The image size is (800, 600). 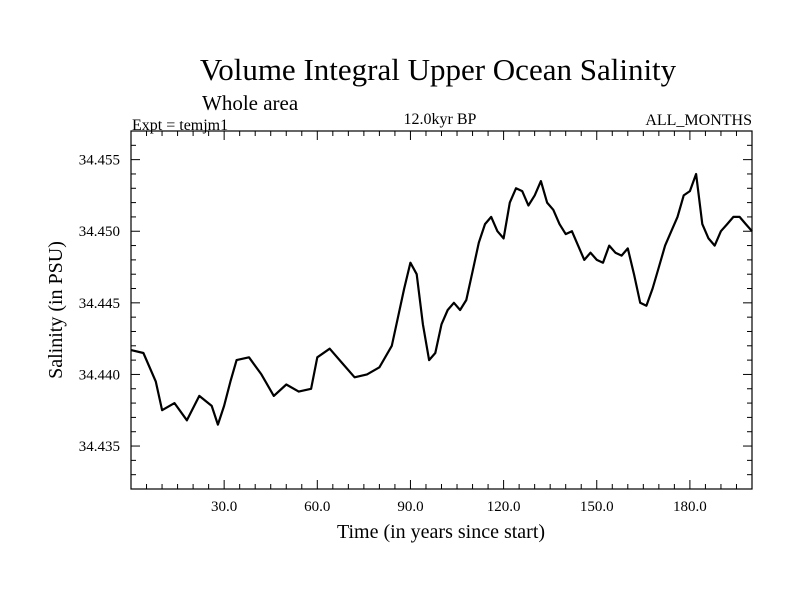 I want to click on x-tick-label: 30.0, so click(x=224, y=507).